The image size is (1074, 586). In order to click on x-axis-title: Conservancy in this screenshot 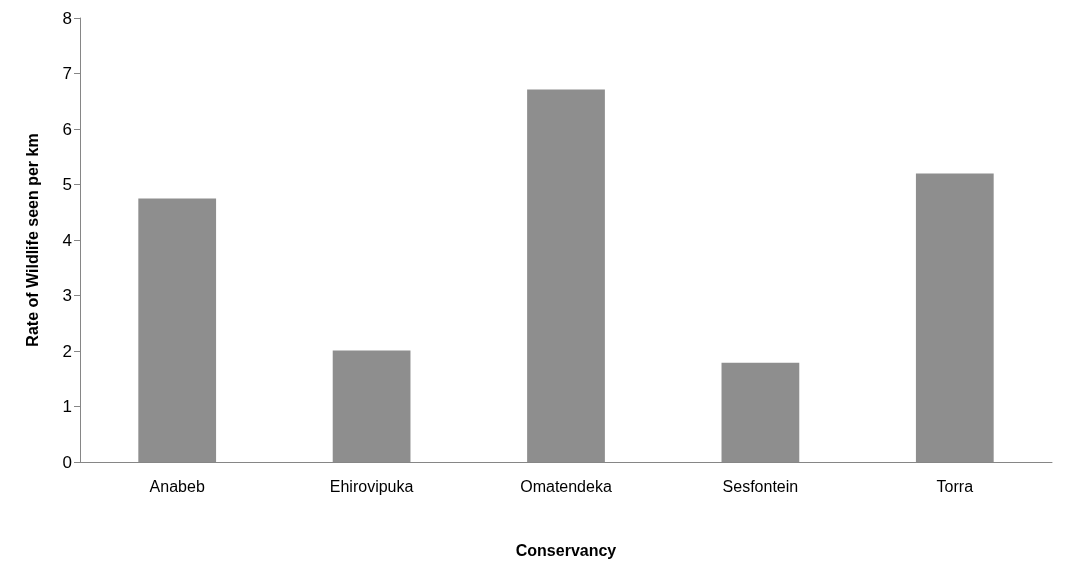, I will do `click(566, 550)`.